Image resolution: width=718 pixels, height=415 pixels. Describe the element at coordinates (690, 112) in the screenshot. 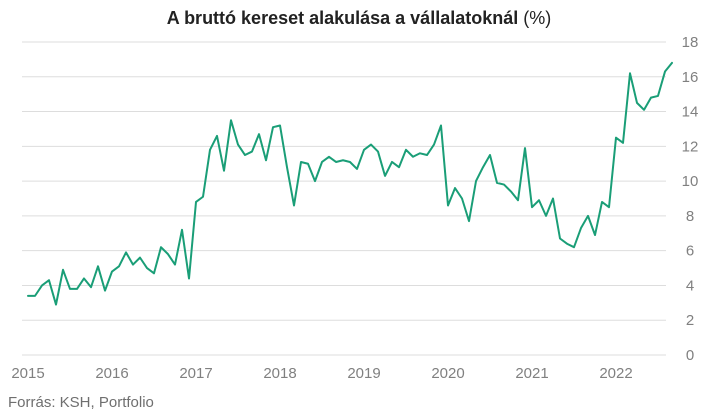

I see `y-tick-label: 14` at that location.